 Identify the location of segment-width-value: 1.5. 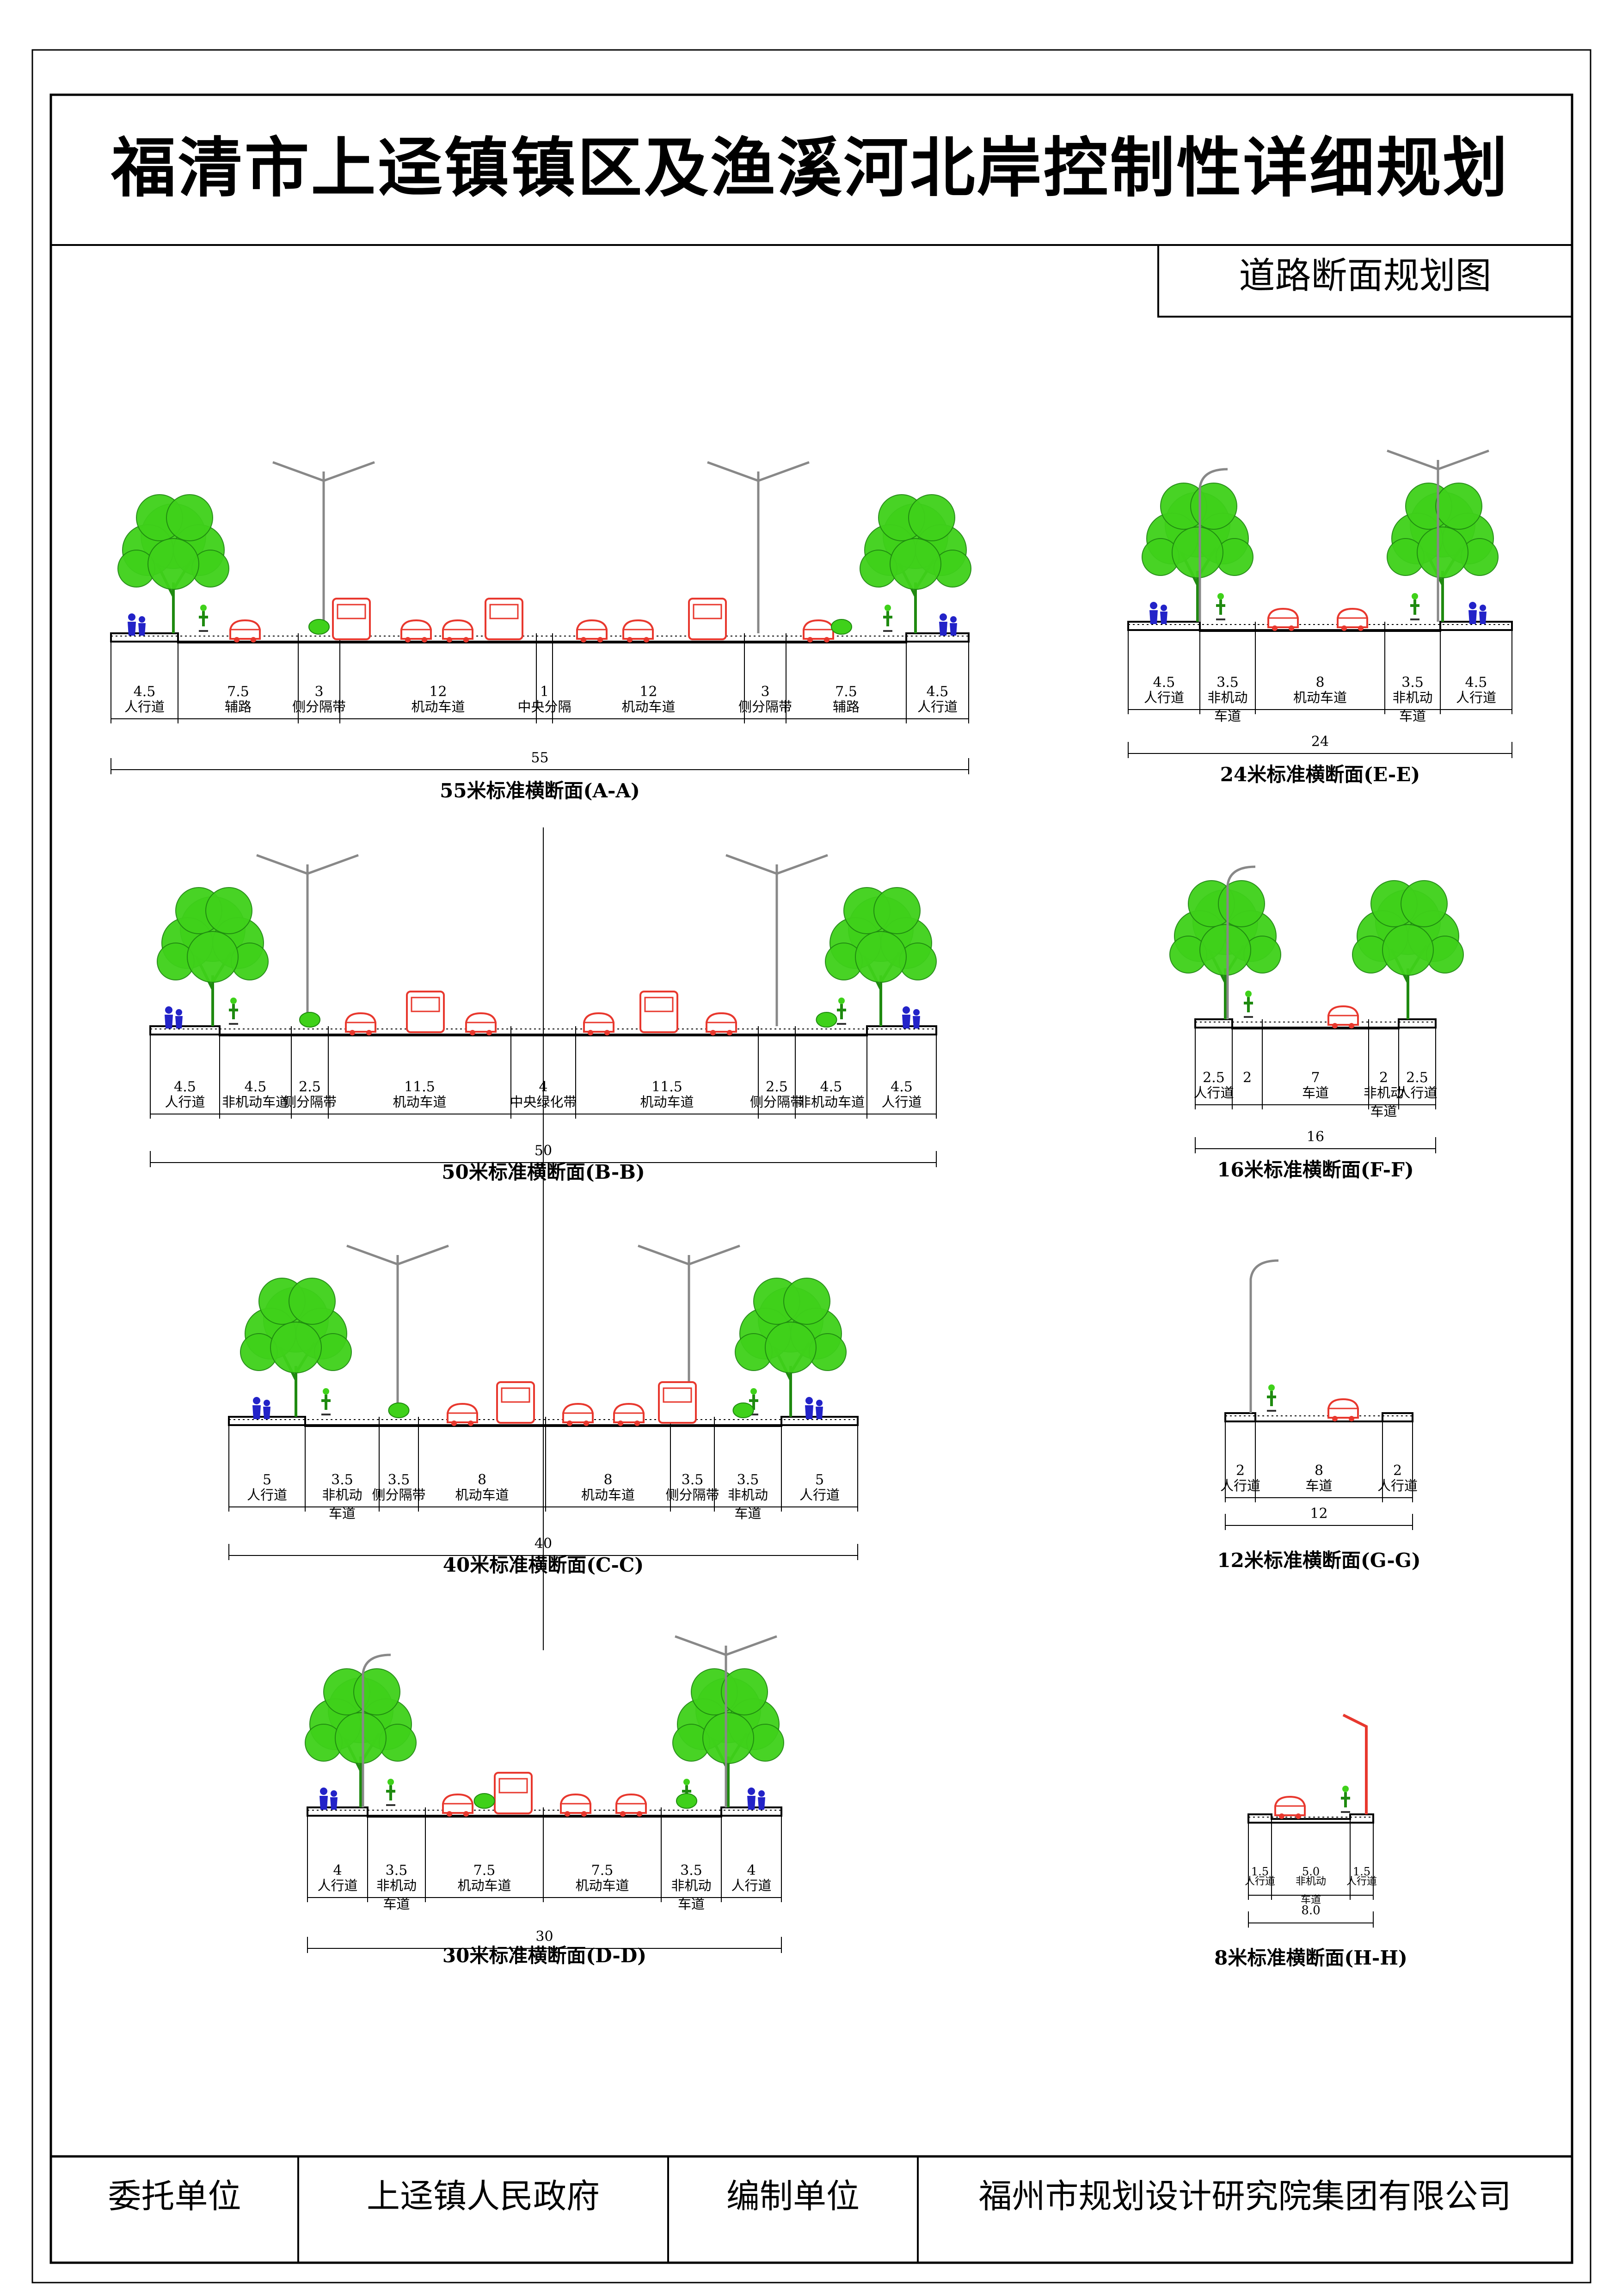
(1362, 1871).